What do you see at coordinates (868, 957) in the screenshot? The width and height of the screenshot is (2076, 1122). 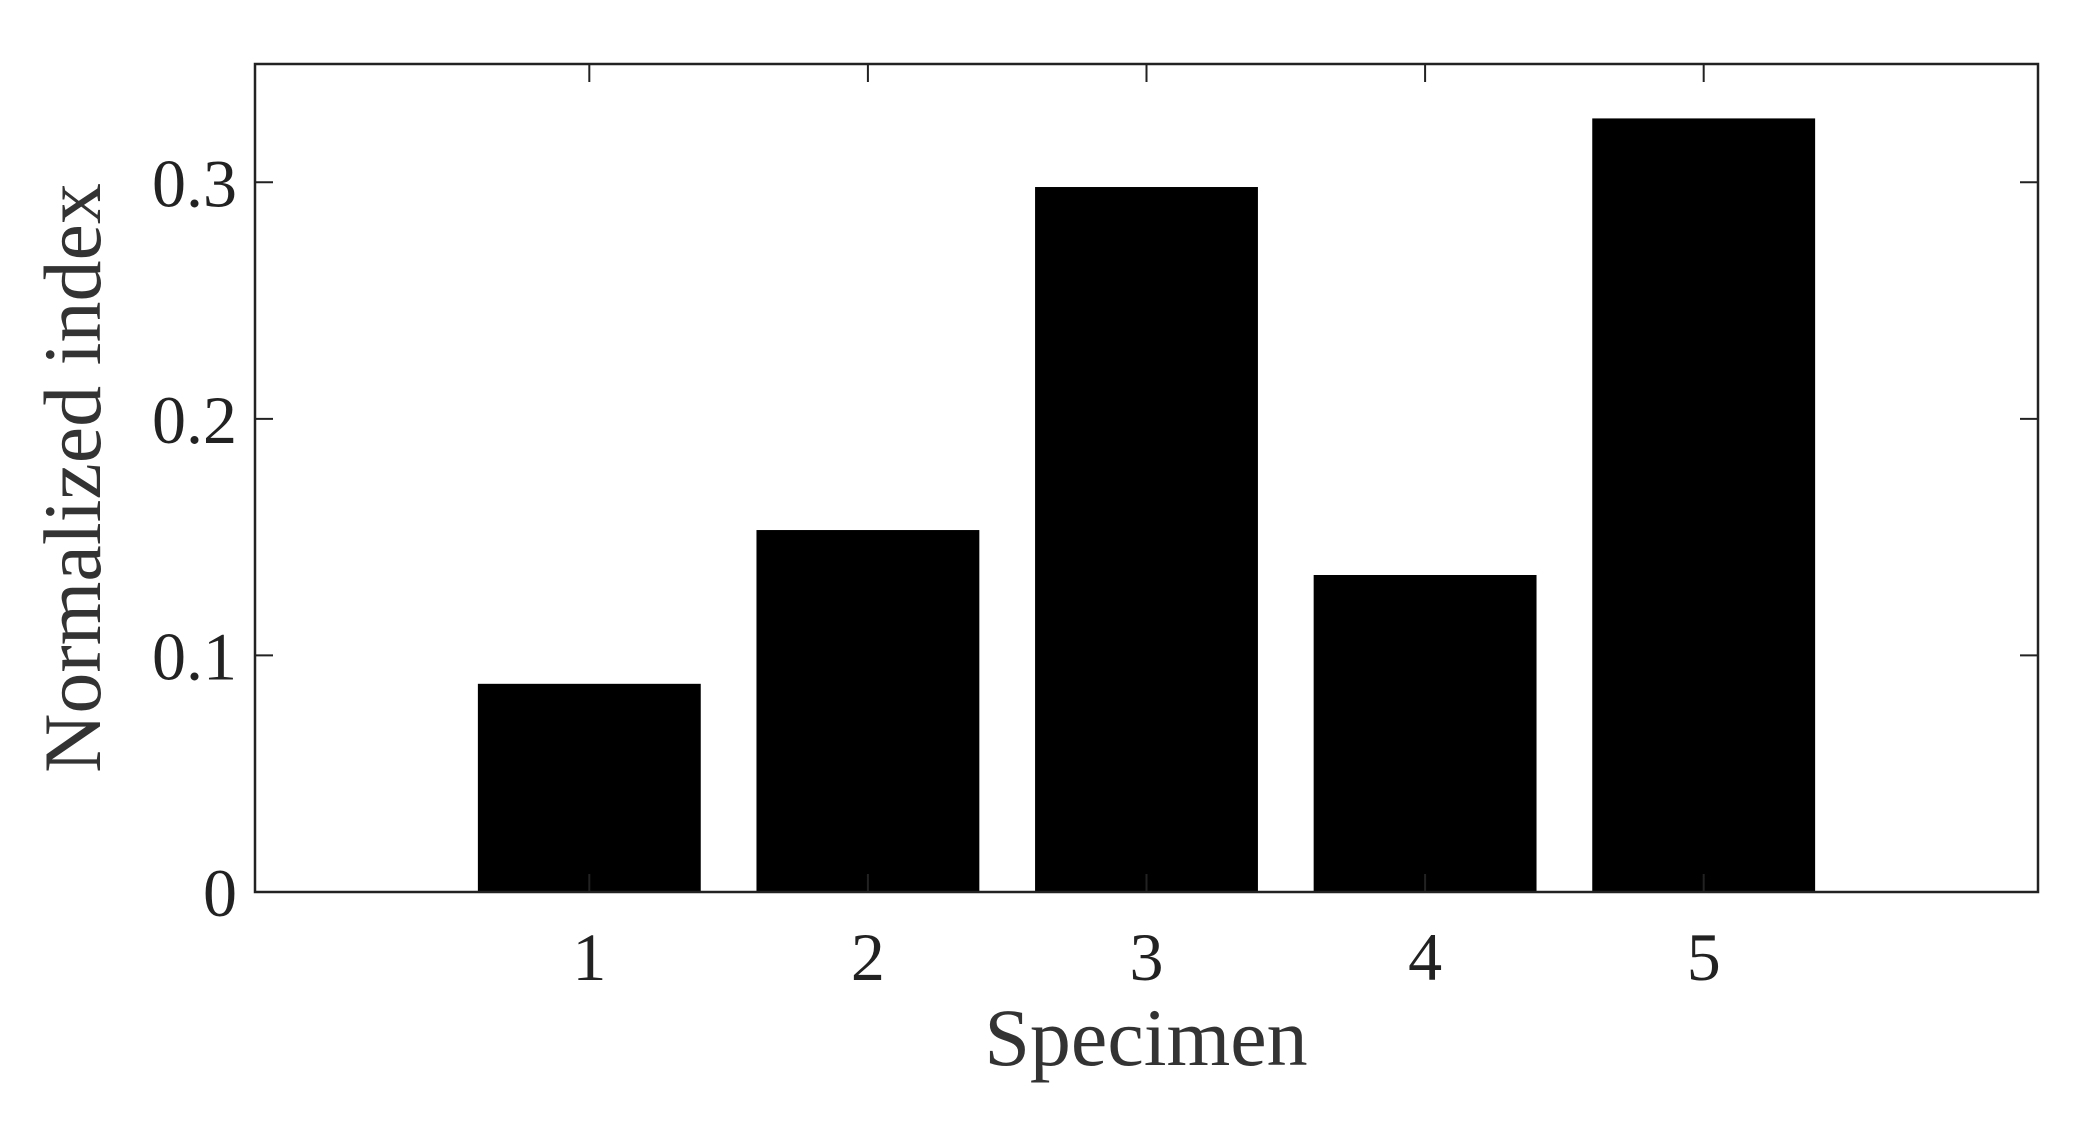 I see `x-tick-label: 2` at bounding box center [868, 957].